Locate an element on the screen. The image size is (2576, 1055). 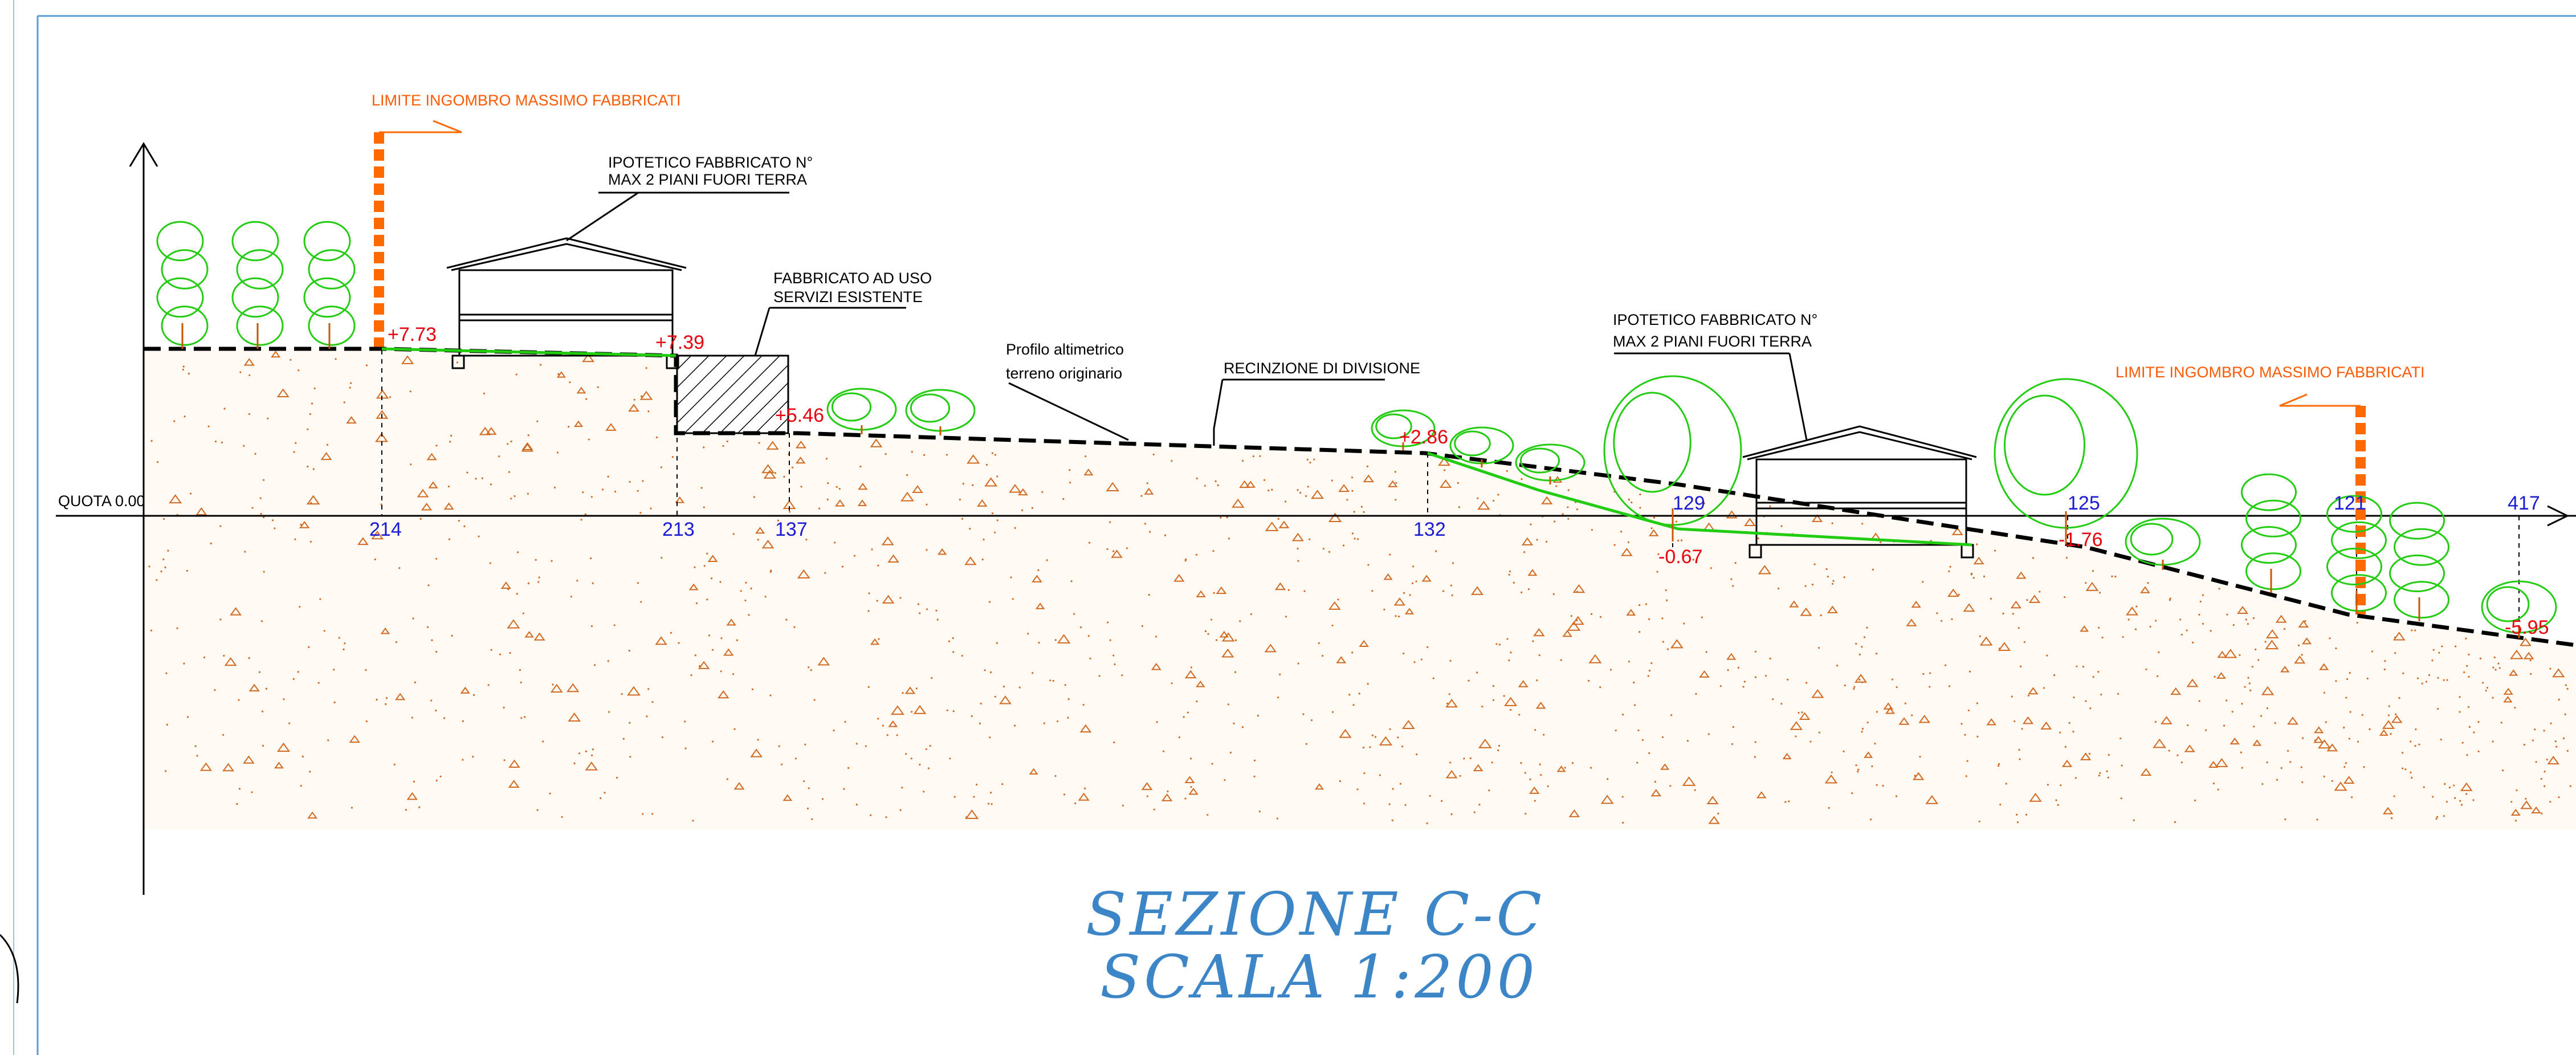
existing-building-label-line1: FABBRICATO AD USO is located at coordinates (852, 279).